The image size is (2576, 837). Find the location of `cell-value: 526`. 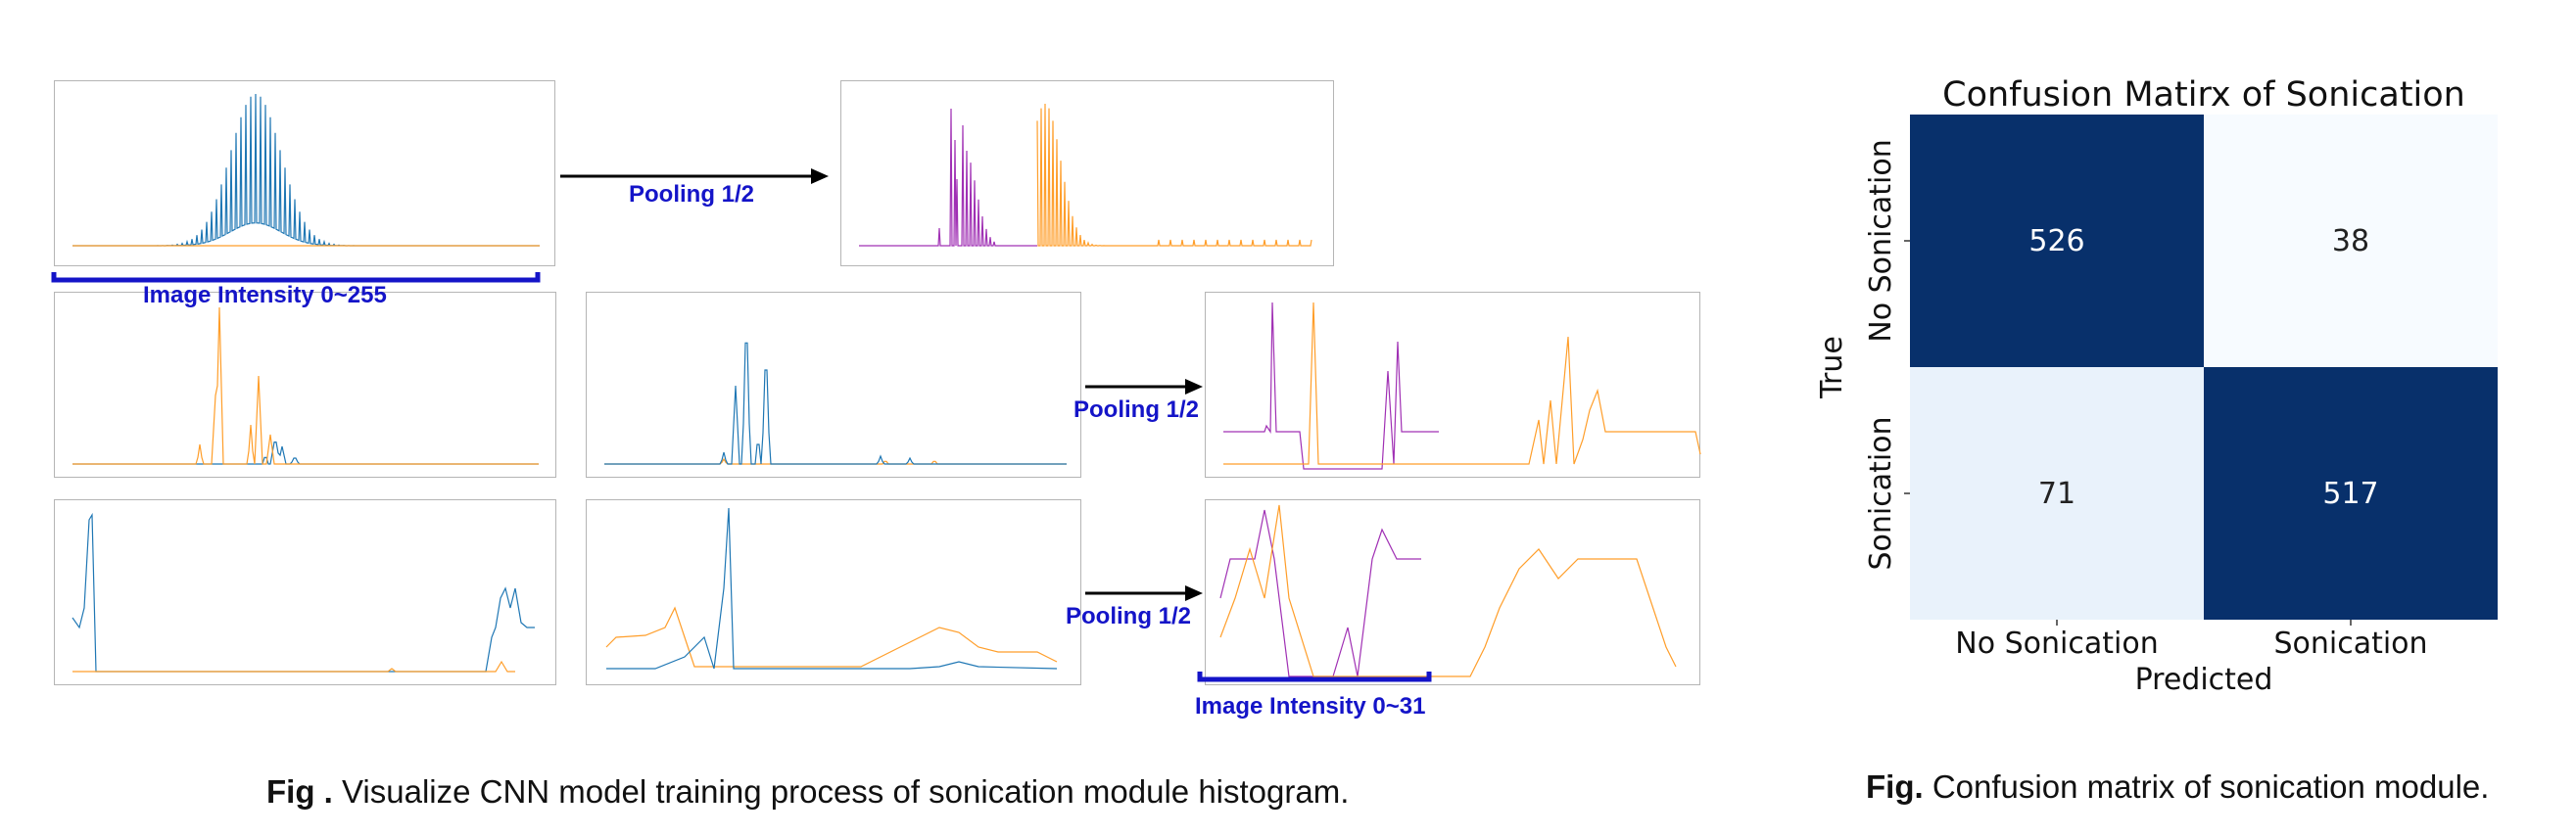

cell-value: 526 is located at coordinates (2056, 241).